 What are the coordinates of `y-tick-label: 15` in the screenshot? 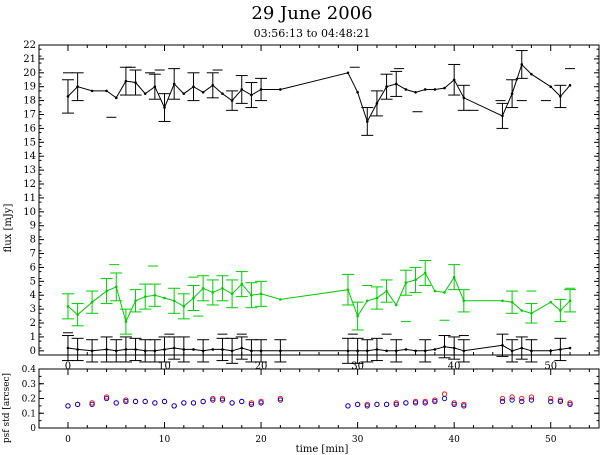 It's located at (29, 142).